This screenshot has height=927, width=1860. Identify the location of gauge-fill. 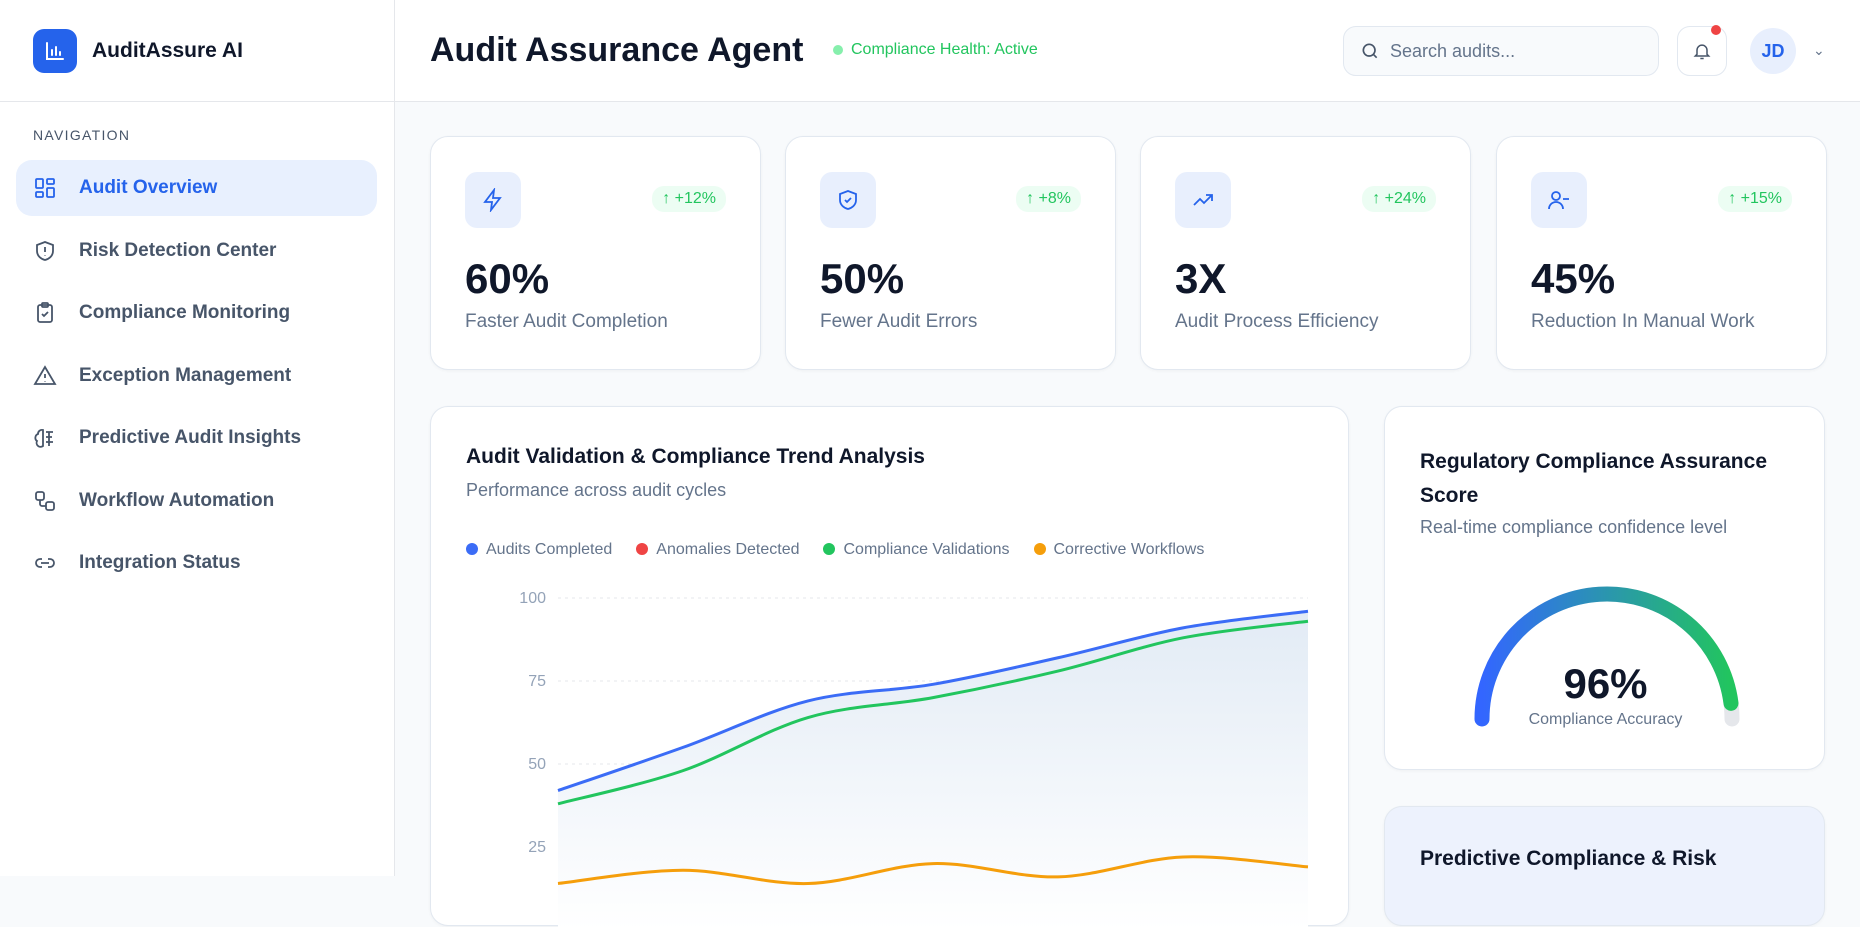
(1606, 656).